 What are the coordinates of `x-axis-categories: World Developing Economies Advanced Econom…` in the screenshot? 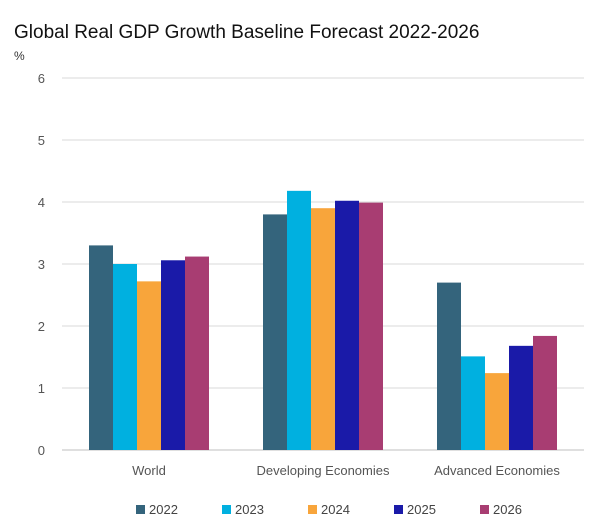 It's located at (346, 470).